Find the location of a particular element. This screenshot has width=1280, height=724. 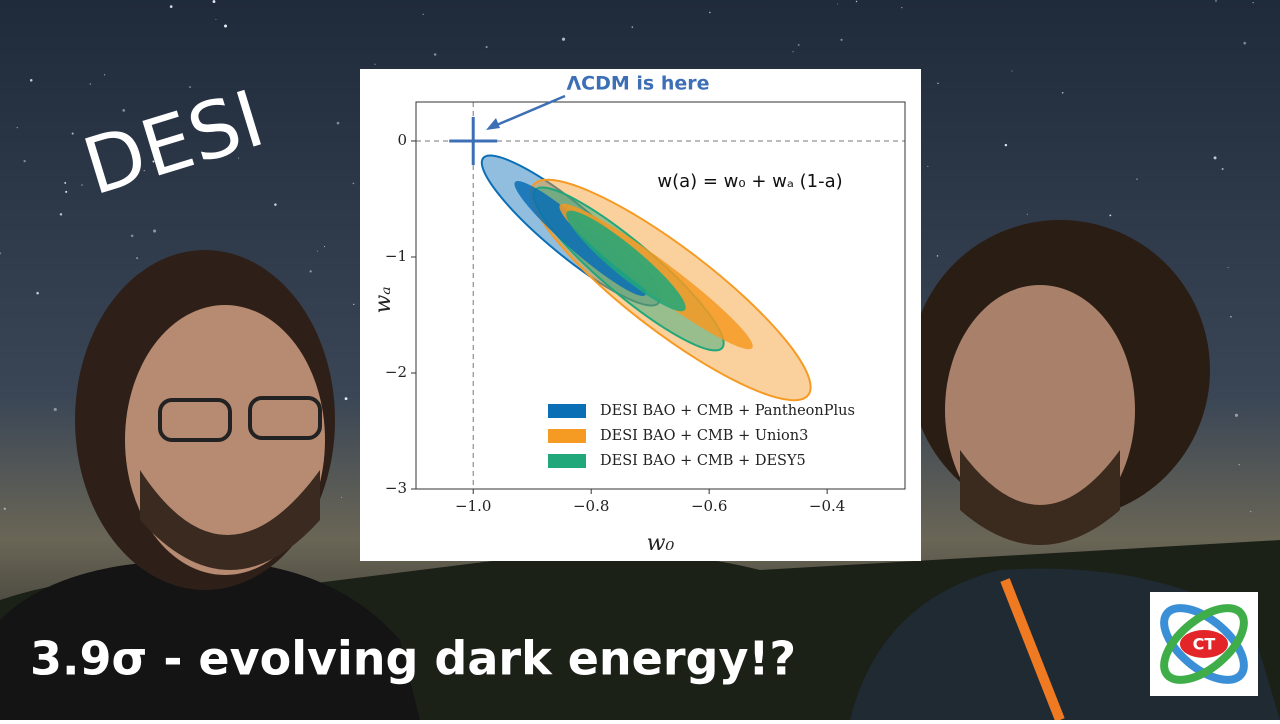

annotation-arrowhead is located at coordinates (493, 124).